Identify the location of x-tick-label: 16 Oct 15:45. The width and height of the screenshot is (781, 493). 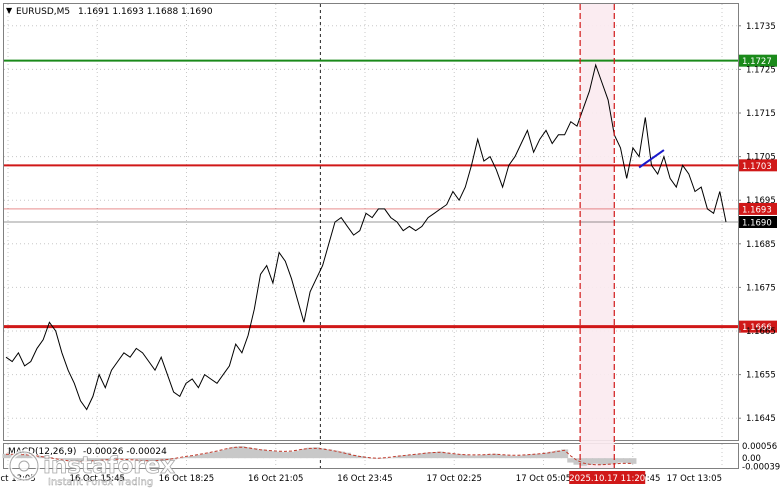
(97, 479).